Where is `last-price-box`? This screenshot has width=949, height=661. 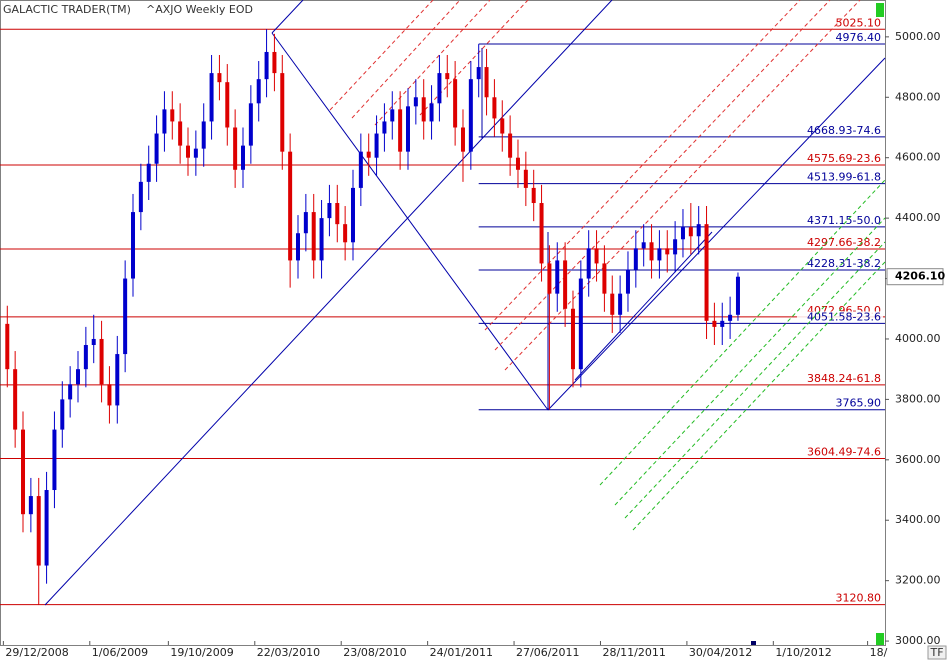
last-price-box is located at coordinates (915, 277).